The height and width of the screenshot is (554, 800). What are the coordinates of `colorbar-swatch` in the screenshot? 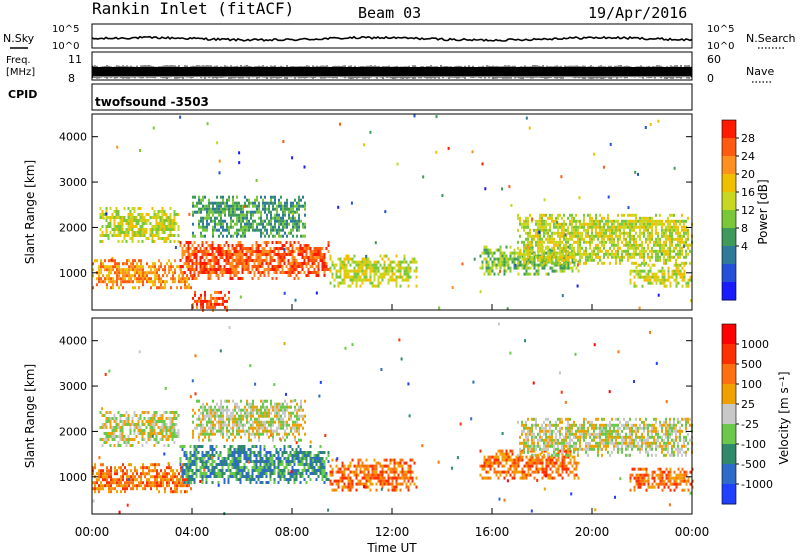 It's located at (729, 201).